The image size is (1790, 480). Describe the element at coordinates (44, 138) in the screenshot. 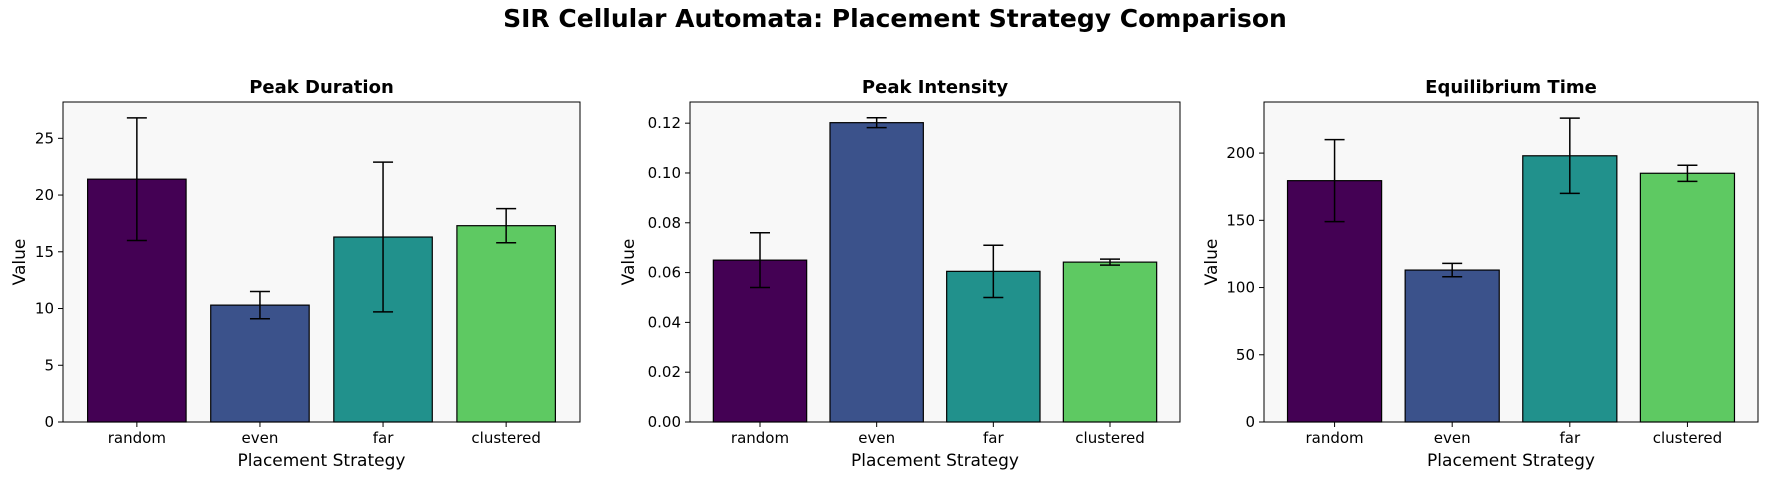

I see `y-tick-label: 25` at that location.